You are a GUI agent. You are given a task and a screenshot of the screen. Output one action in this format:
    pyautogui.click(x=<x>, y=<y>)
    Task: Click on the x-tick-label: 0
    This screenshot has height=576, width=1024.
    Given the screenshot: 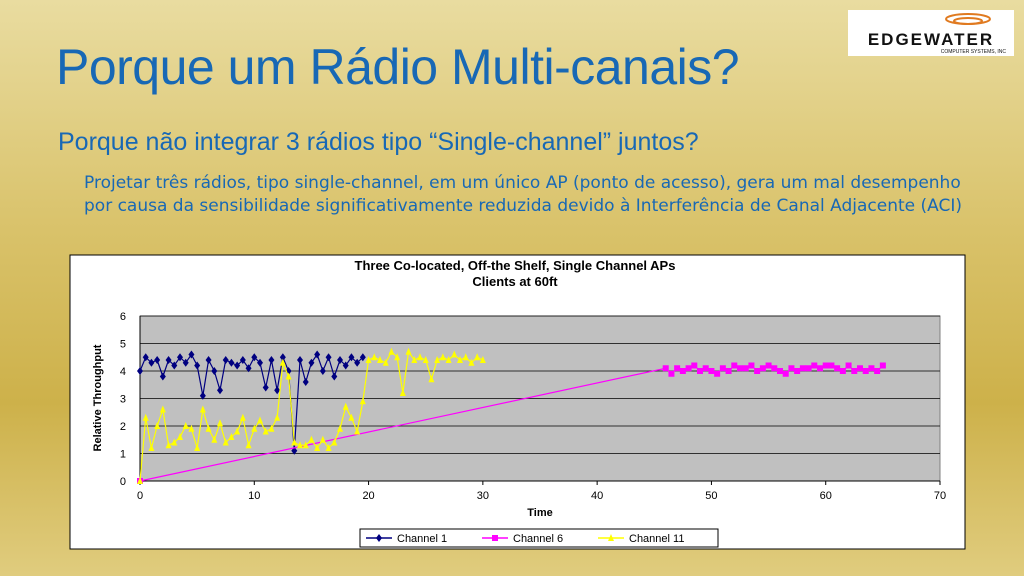 What is the action you would take?
    pyautogui.click(x=140, y=496)
    